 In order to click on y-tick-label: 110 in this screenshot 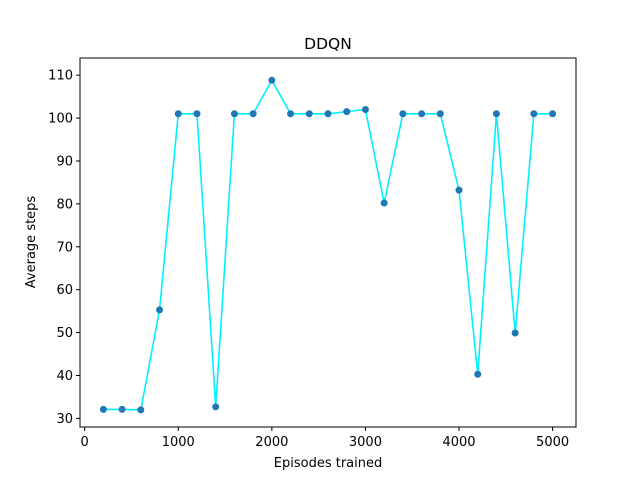, I will do `click(60, 76)`.